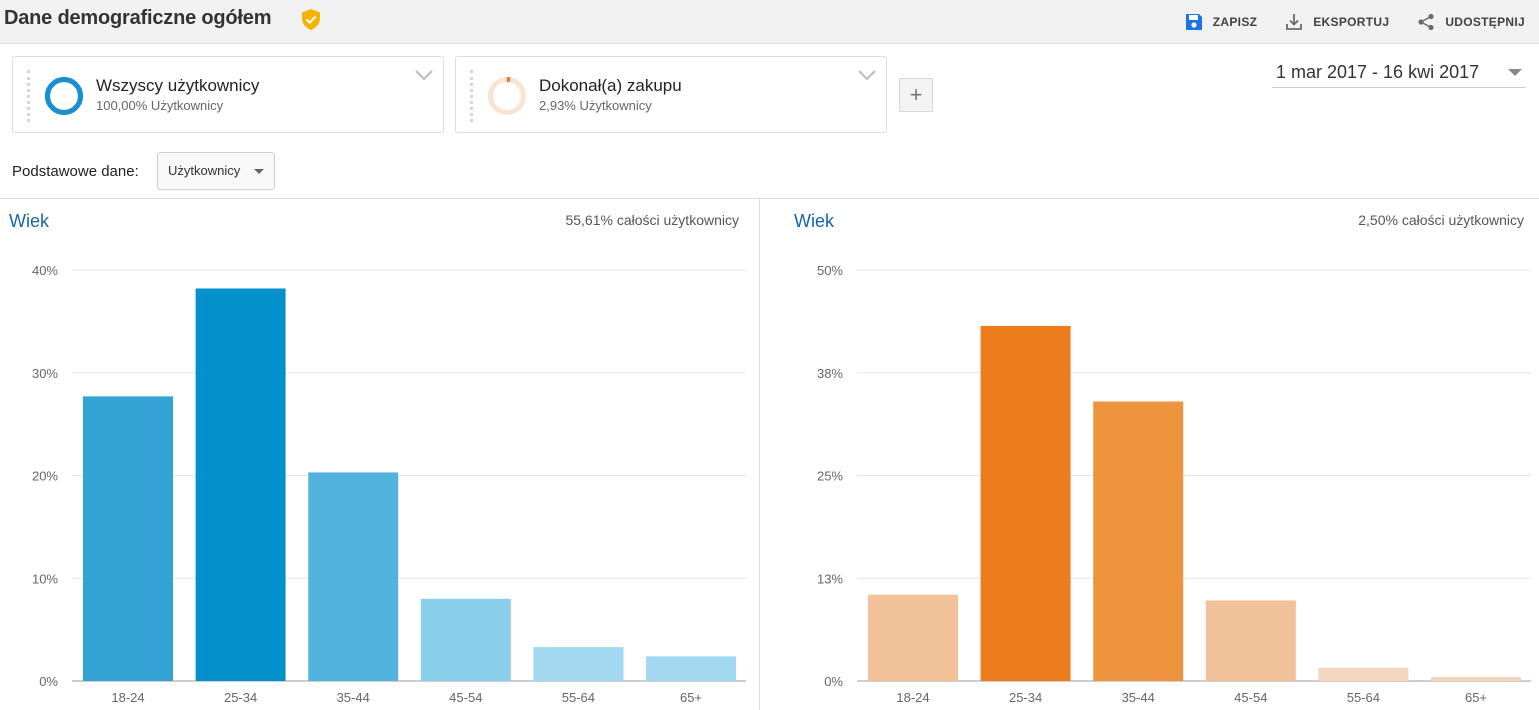  I want to click on metric-dropdown: Użytkownicy, so click(216, 171).